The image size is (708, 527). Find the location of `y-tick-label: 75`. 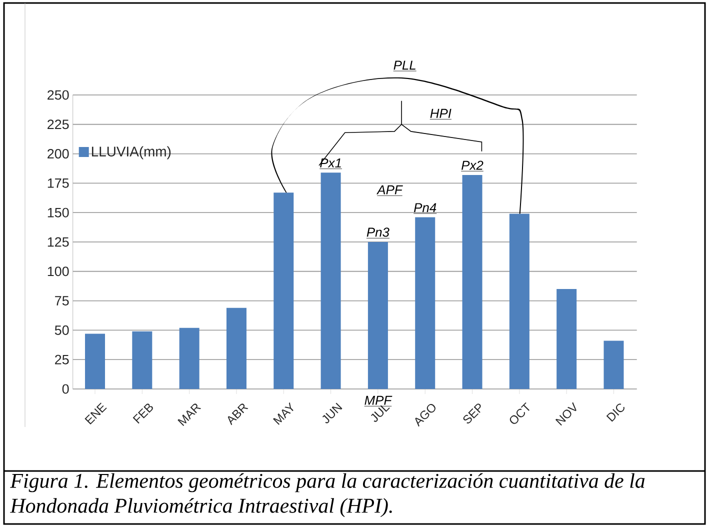

y-tick-label: 75 is located at coordinates (62, 301).